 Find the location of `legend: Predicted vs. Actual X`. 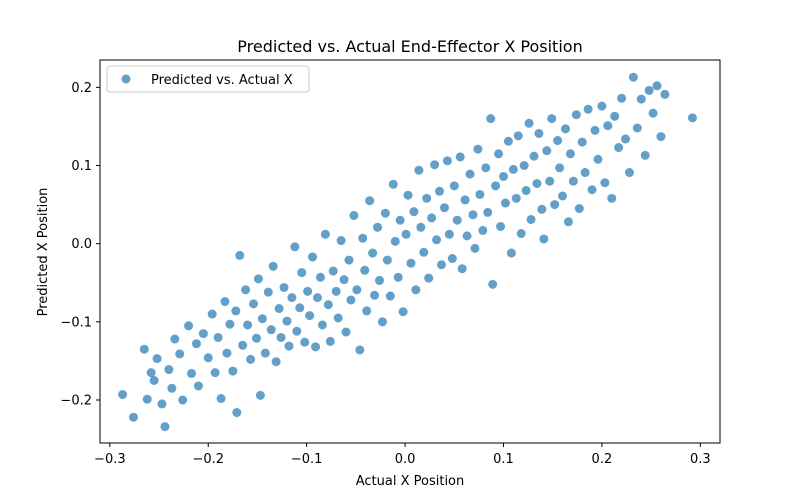

legend: Predicted vs. Actual X is located at coordinates (208, 79).